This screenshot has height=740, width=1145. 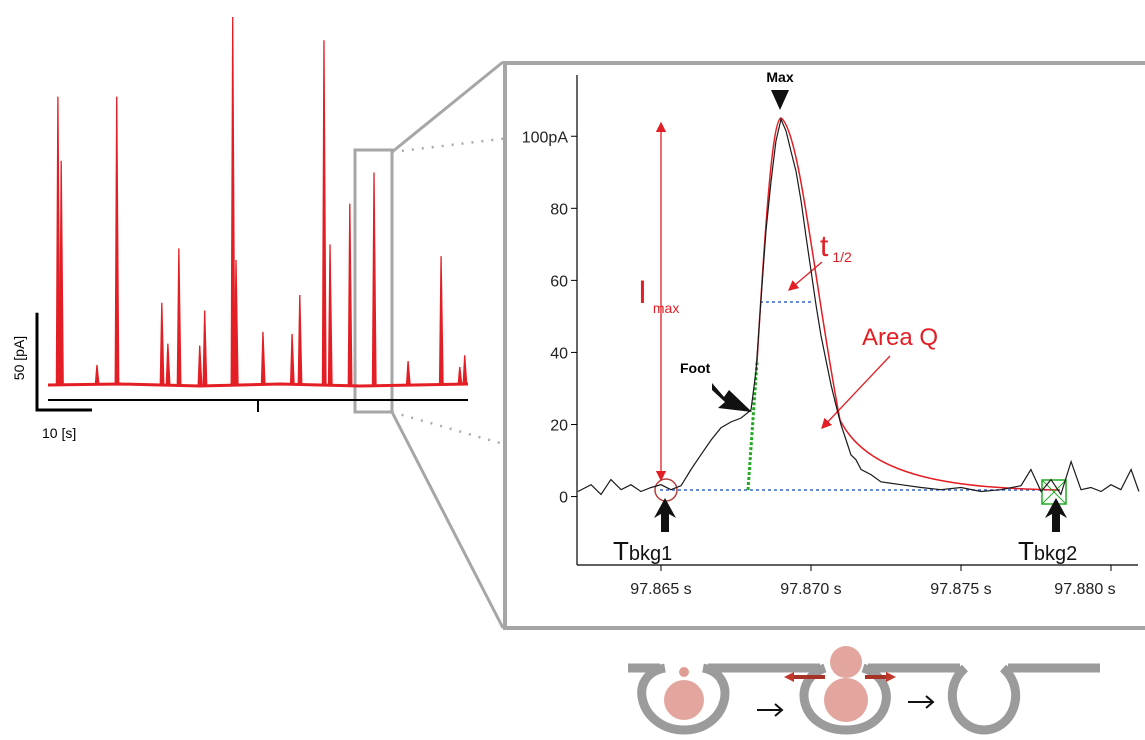 I want to click on x-tick-label: 97.875 s, so click(x=960, y=589).